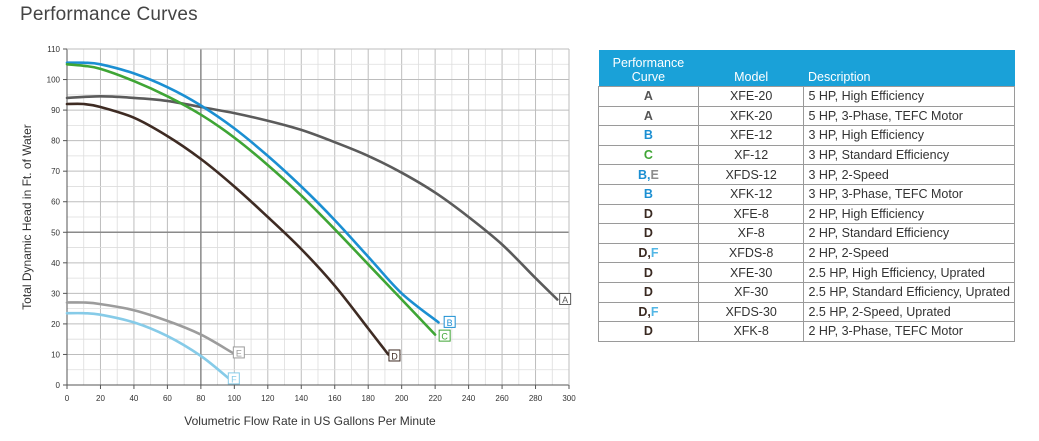 The image size is (1039, 441). I want to click on x-tick-label: 0, so click(67, 398).